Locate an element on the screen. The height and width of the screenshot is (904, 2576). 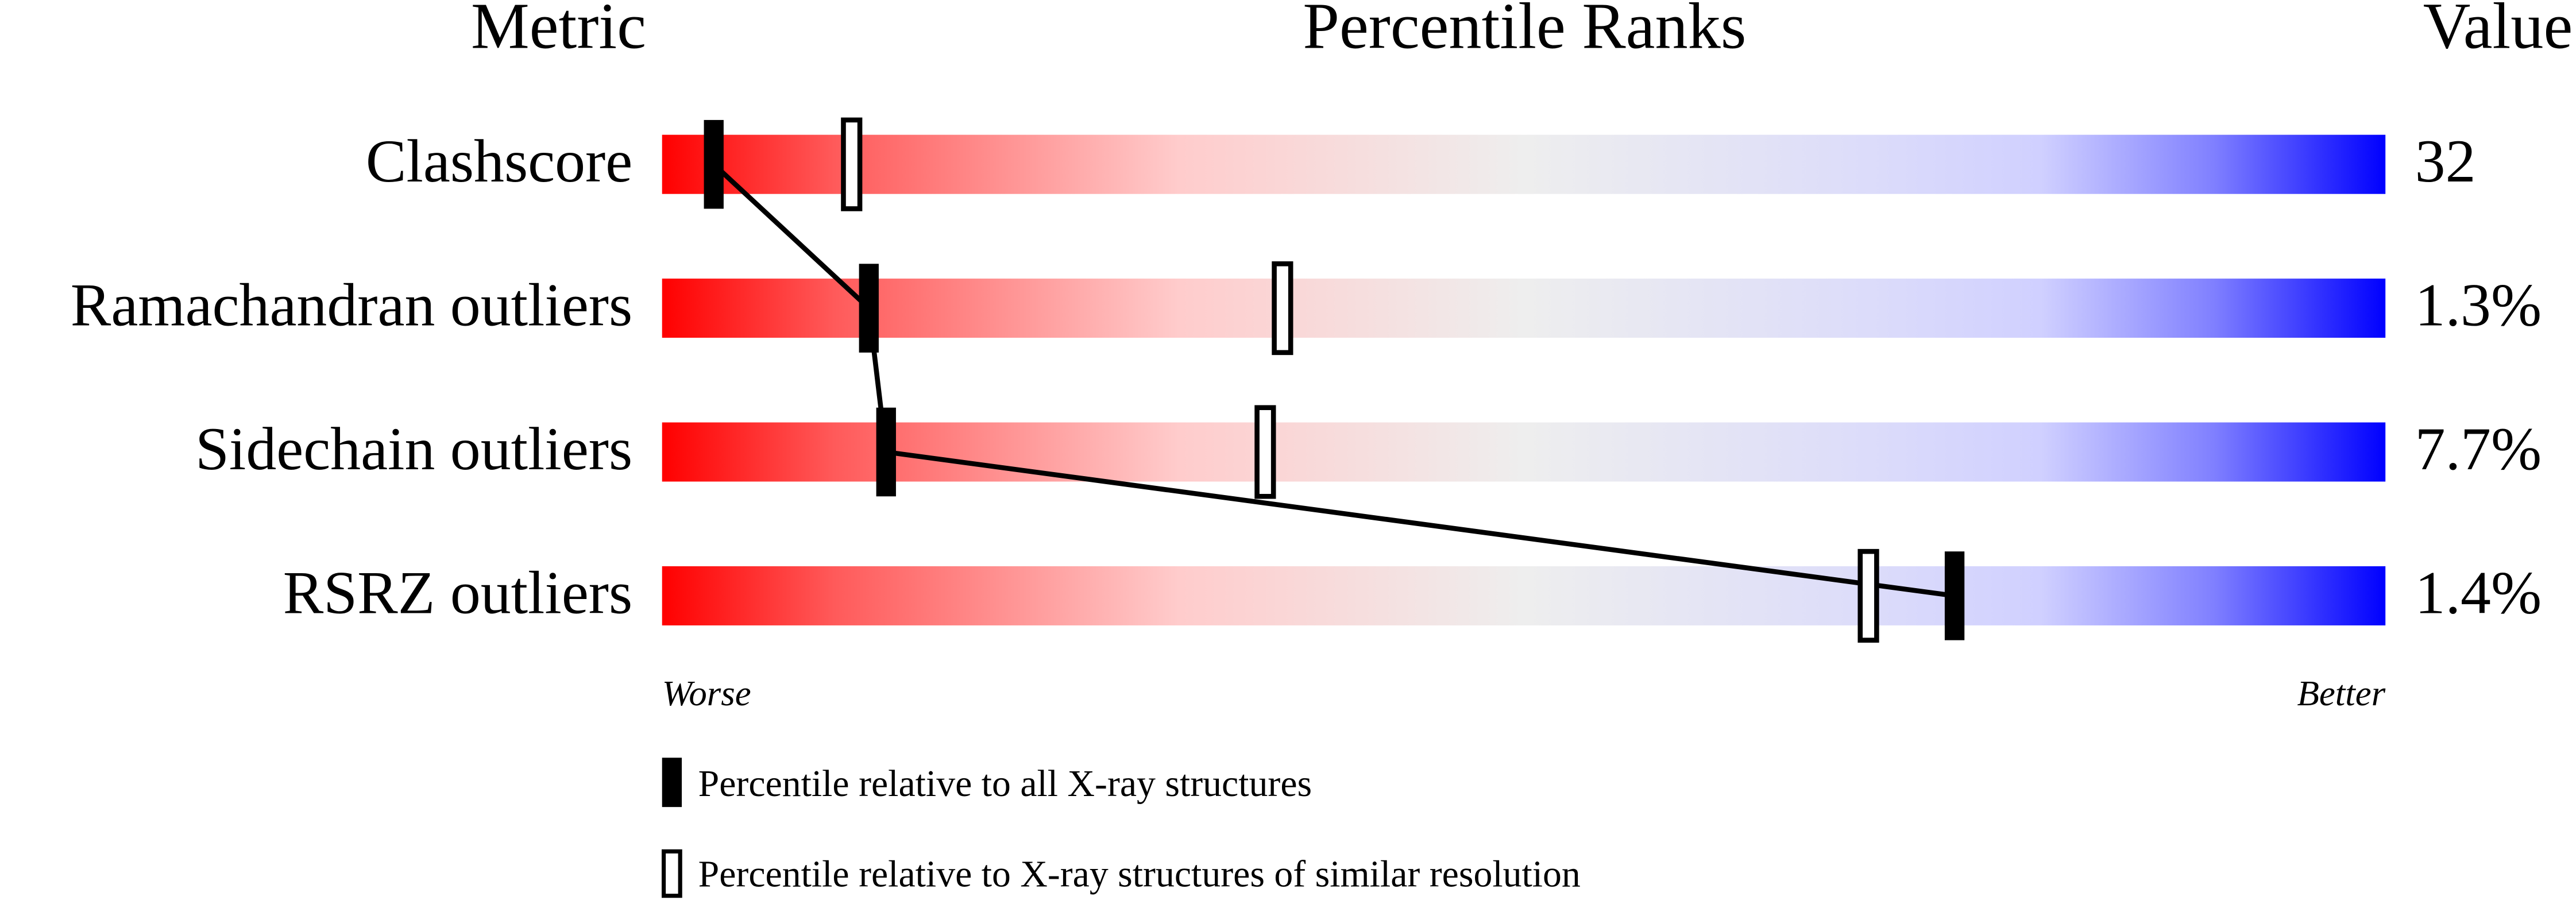
metric-label: Sidechain outliers is located at coordinates (413, 449).